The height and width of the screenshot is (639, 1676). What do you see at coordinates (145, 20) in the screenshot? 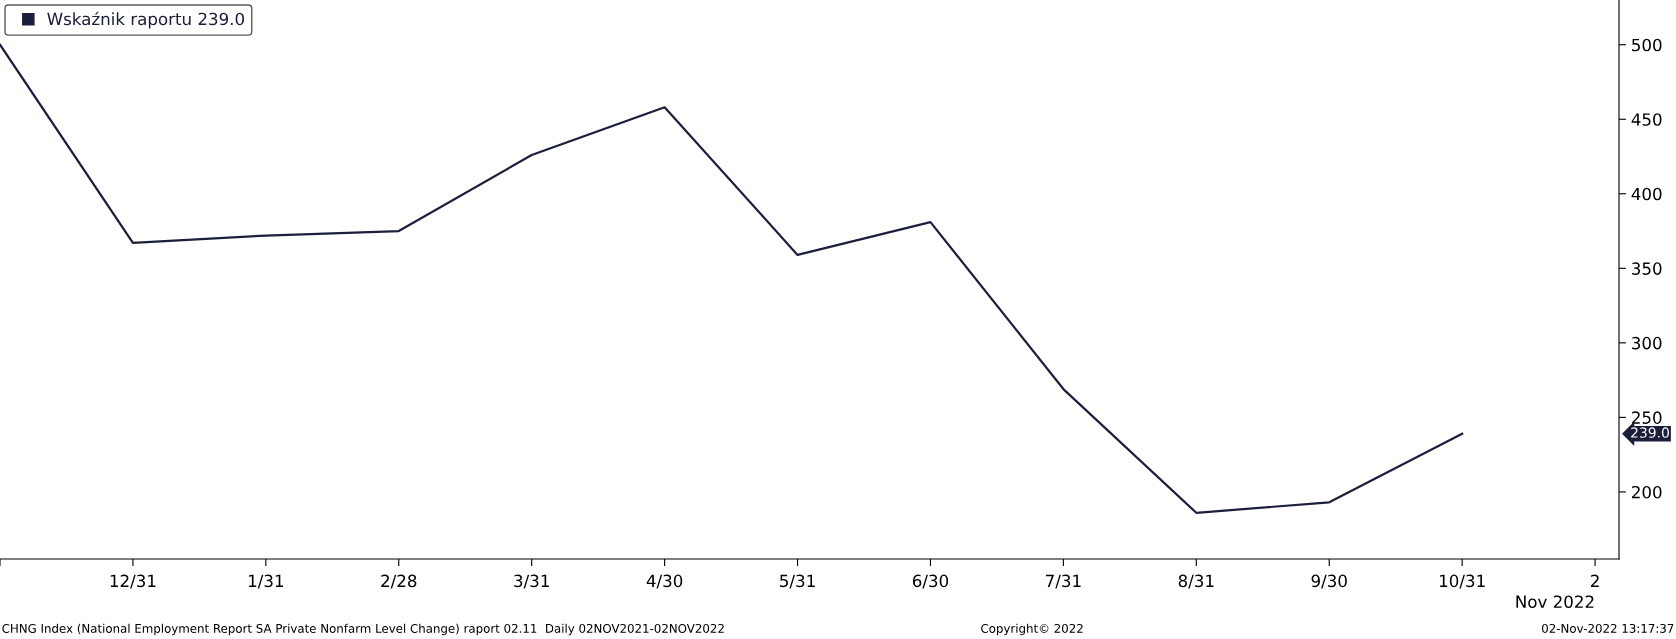
I see `legend-label: Wskaźnik raportu 239.0` at bounding box center [145, 20].